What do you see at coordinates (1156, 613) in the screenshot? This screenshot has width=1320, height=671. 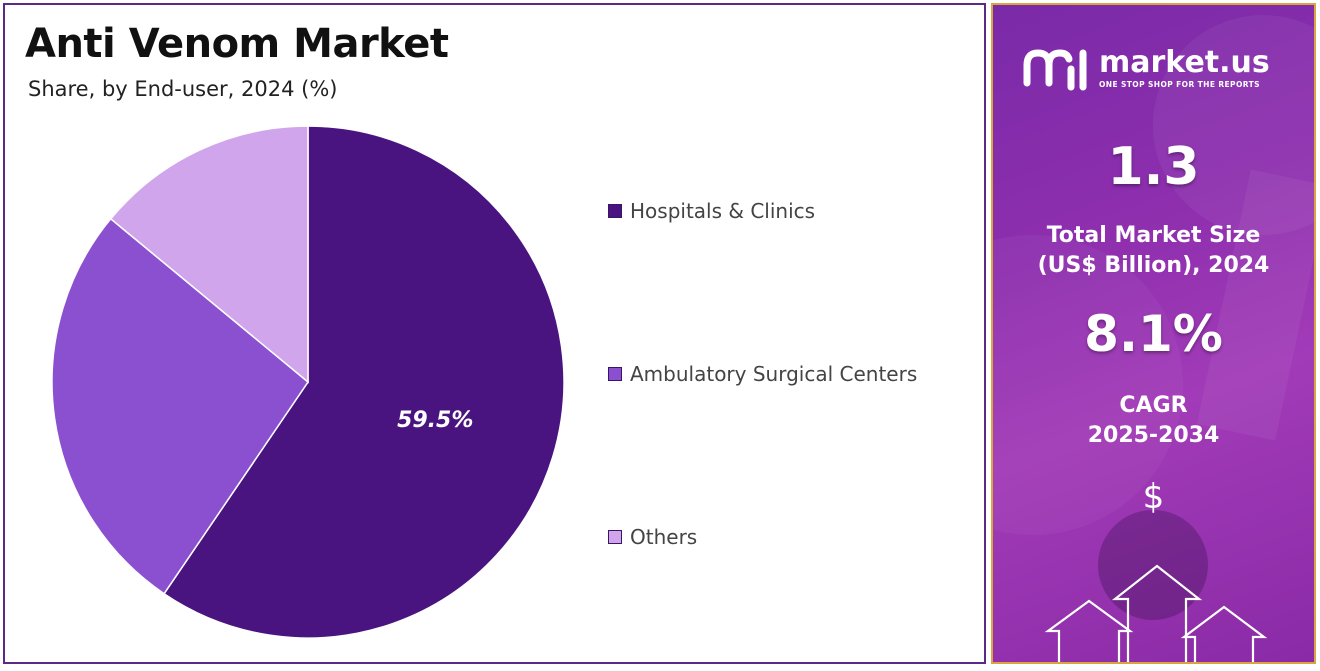 I see `growth-arrows-icon` at bounding box center [1156, 613].